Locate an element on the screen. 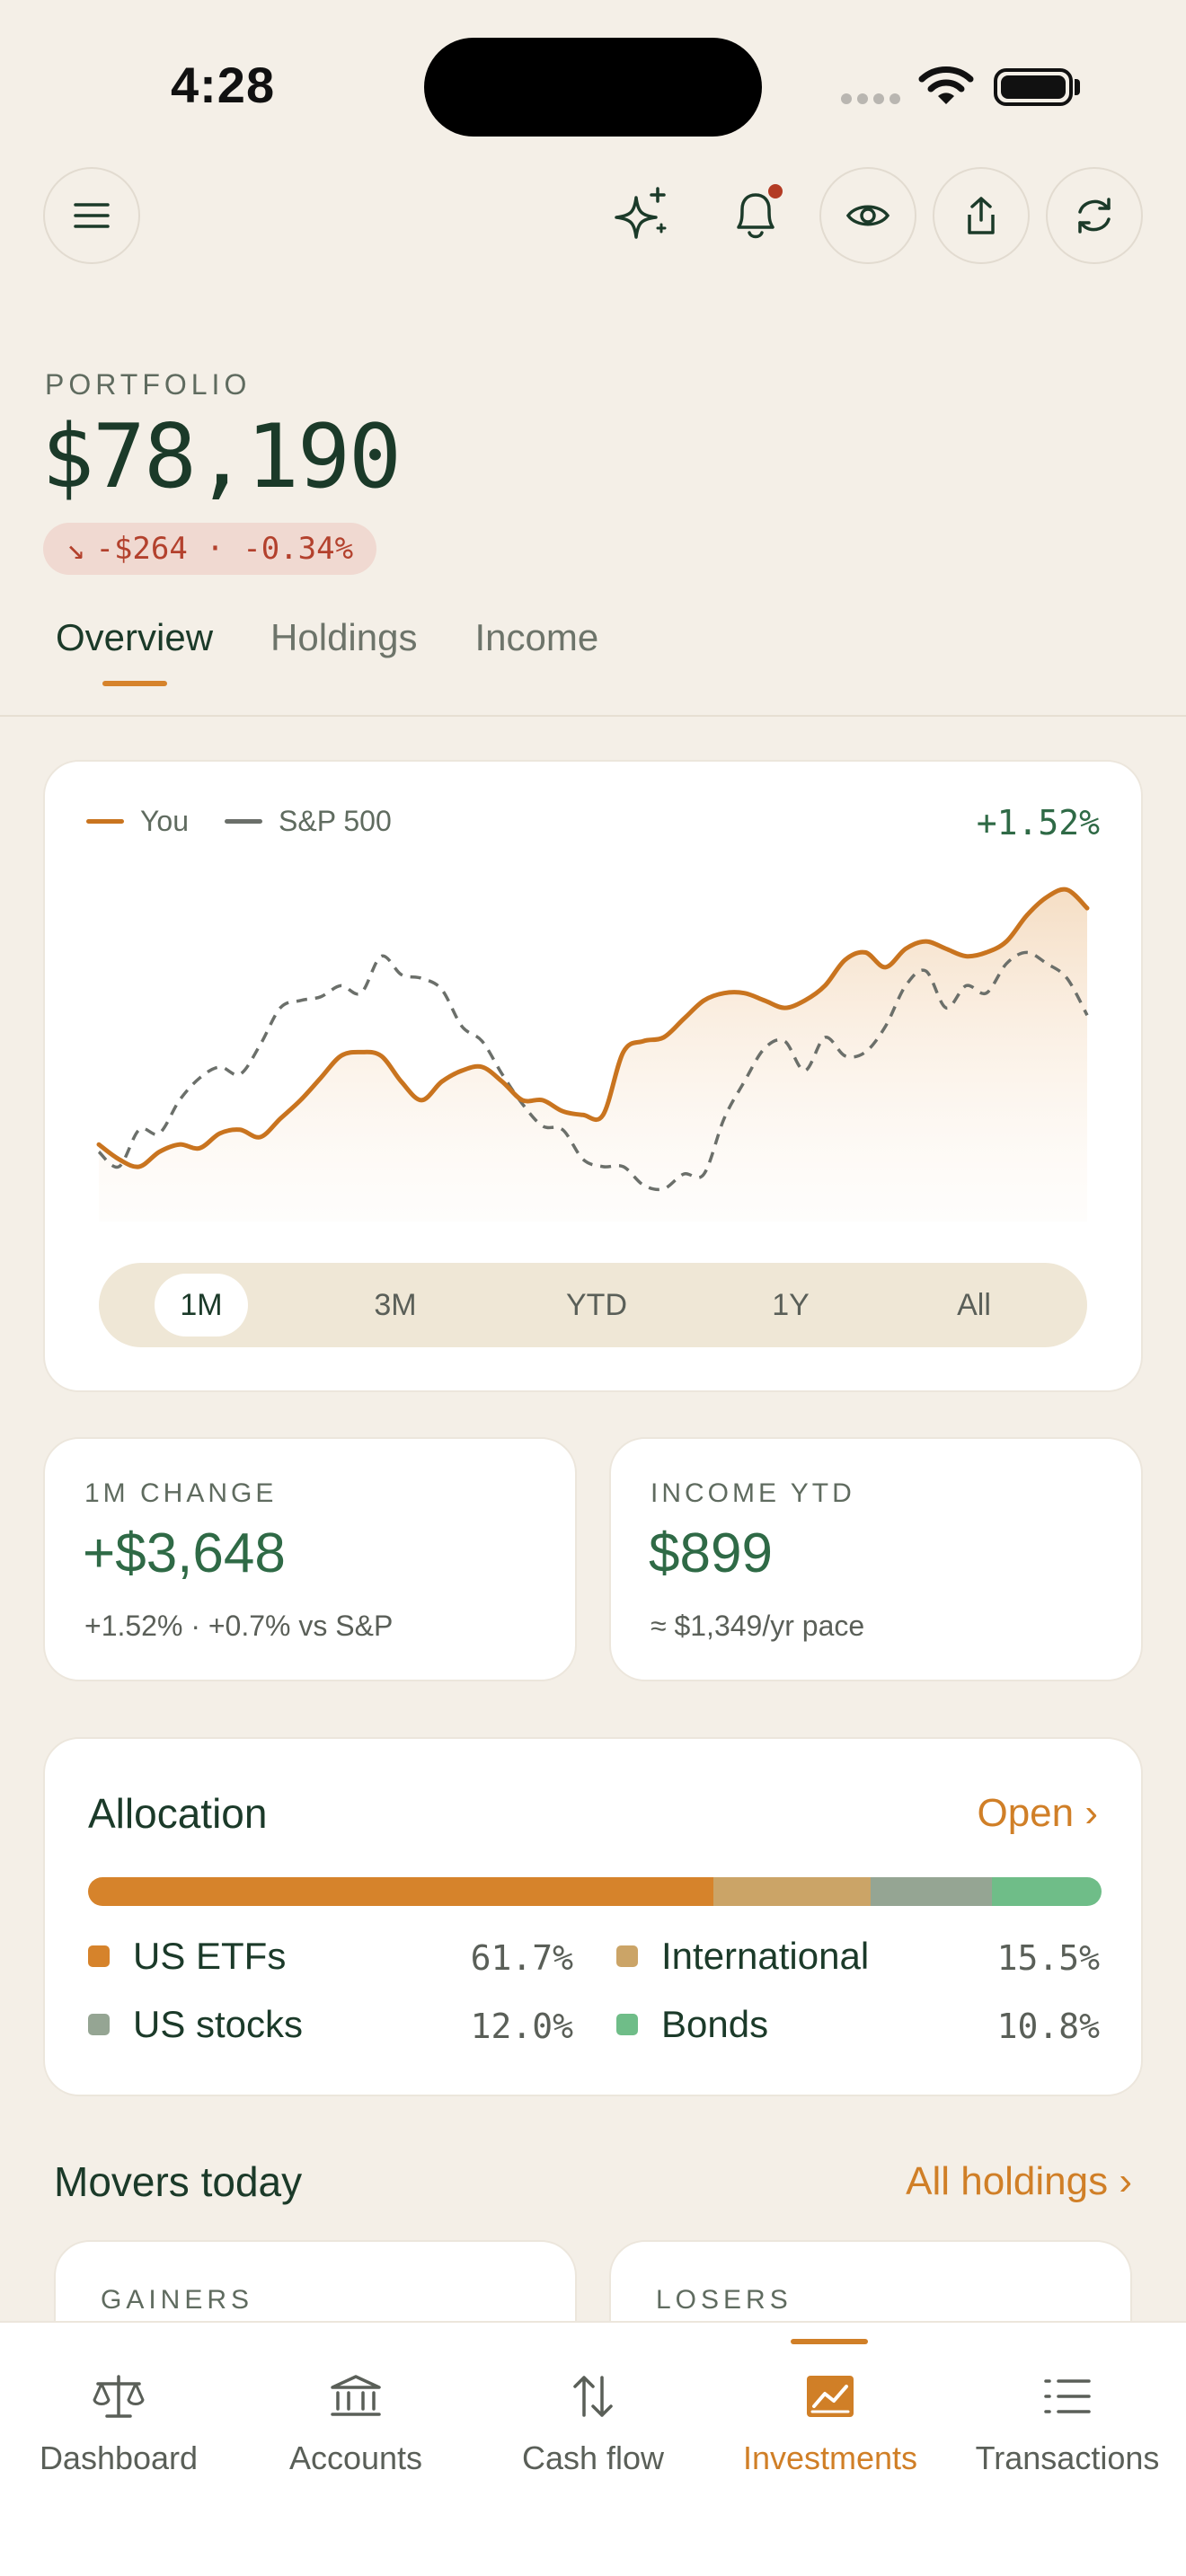 The image size is (1186, 2576). refresh-button is located at coordinates (1094, 215).